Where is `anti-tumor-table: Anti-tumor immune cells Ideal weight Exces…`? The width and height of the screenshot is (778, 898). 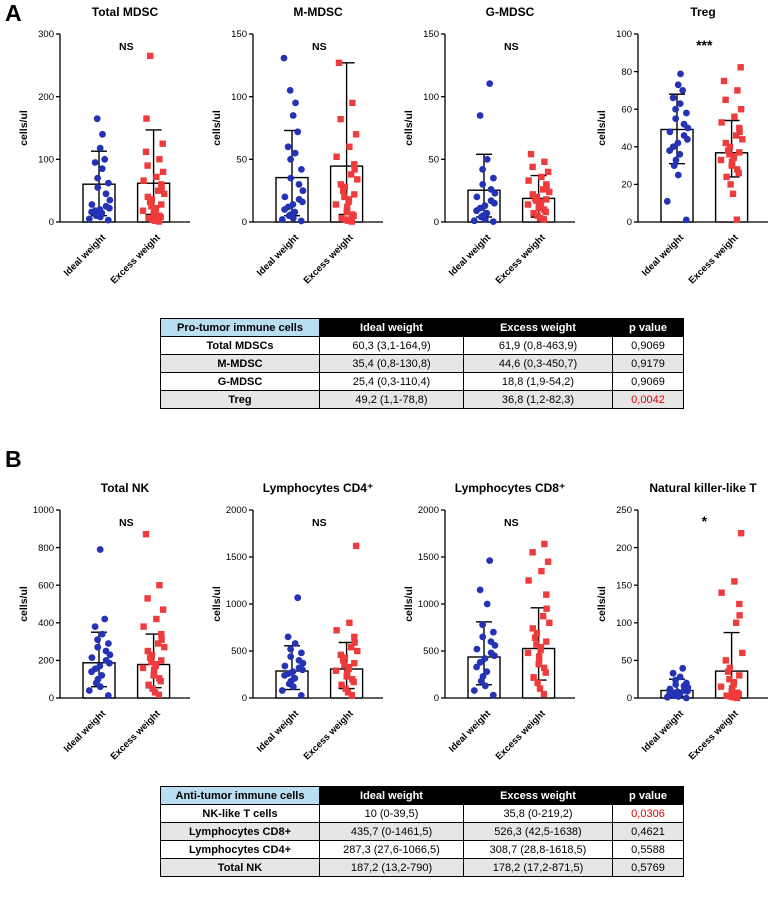
anti-tumor-table: Anti-tumor immune cells Ideal weight Exces… is located at coordinates (422, 831).